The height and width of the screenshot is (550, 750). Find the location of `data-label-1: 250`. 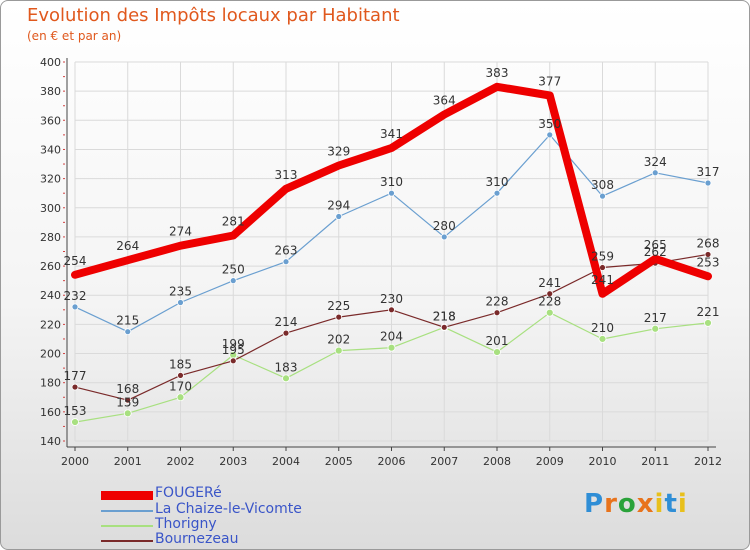

data-label-1: 250 is located at coordinates (233, 270).